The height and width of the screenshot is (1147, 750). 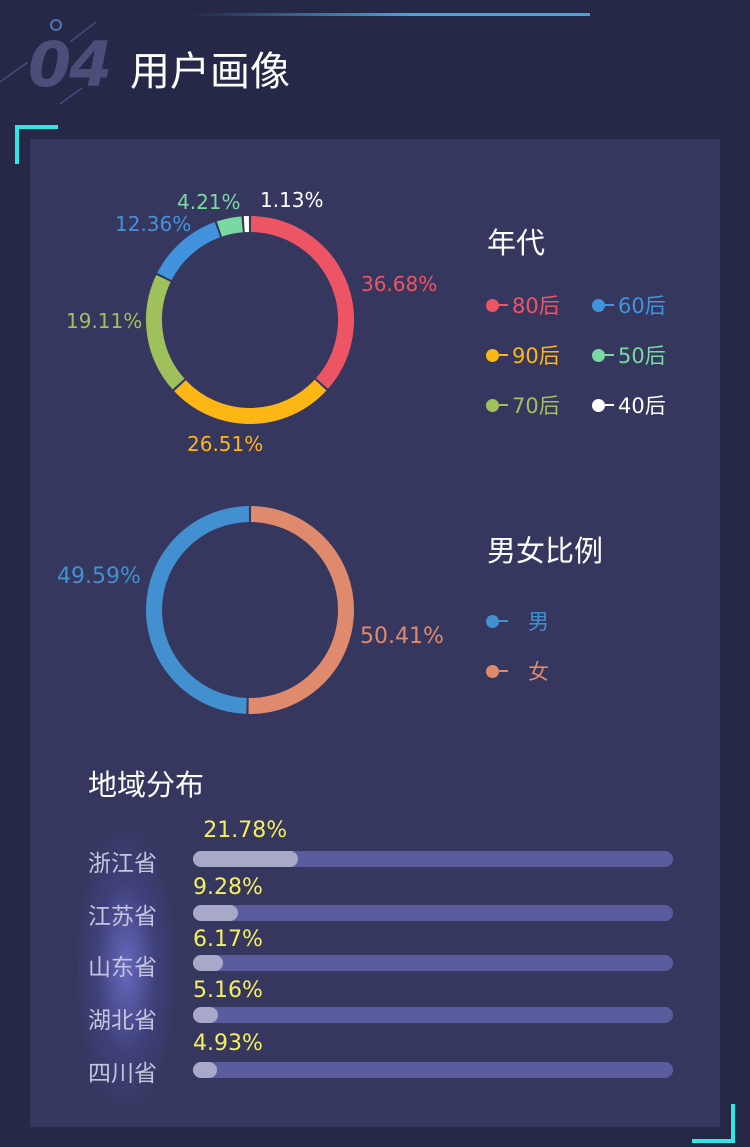 What do you see at coordinates (122, 1074) in the screenshot?
I see `region-label: 四川省` at bounding box center [122, 1074].